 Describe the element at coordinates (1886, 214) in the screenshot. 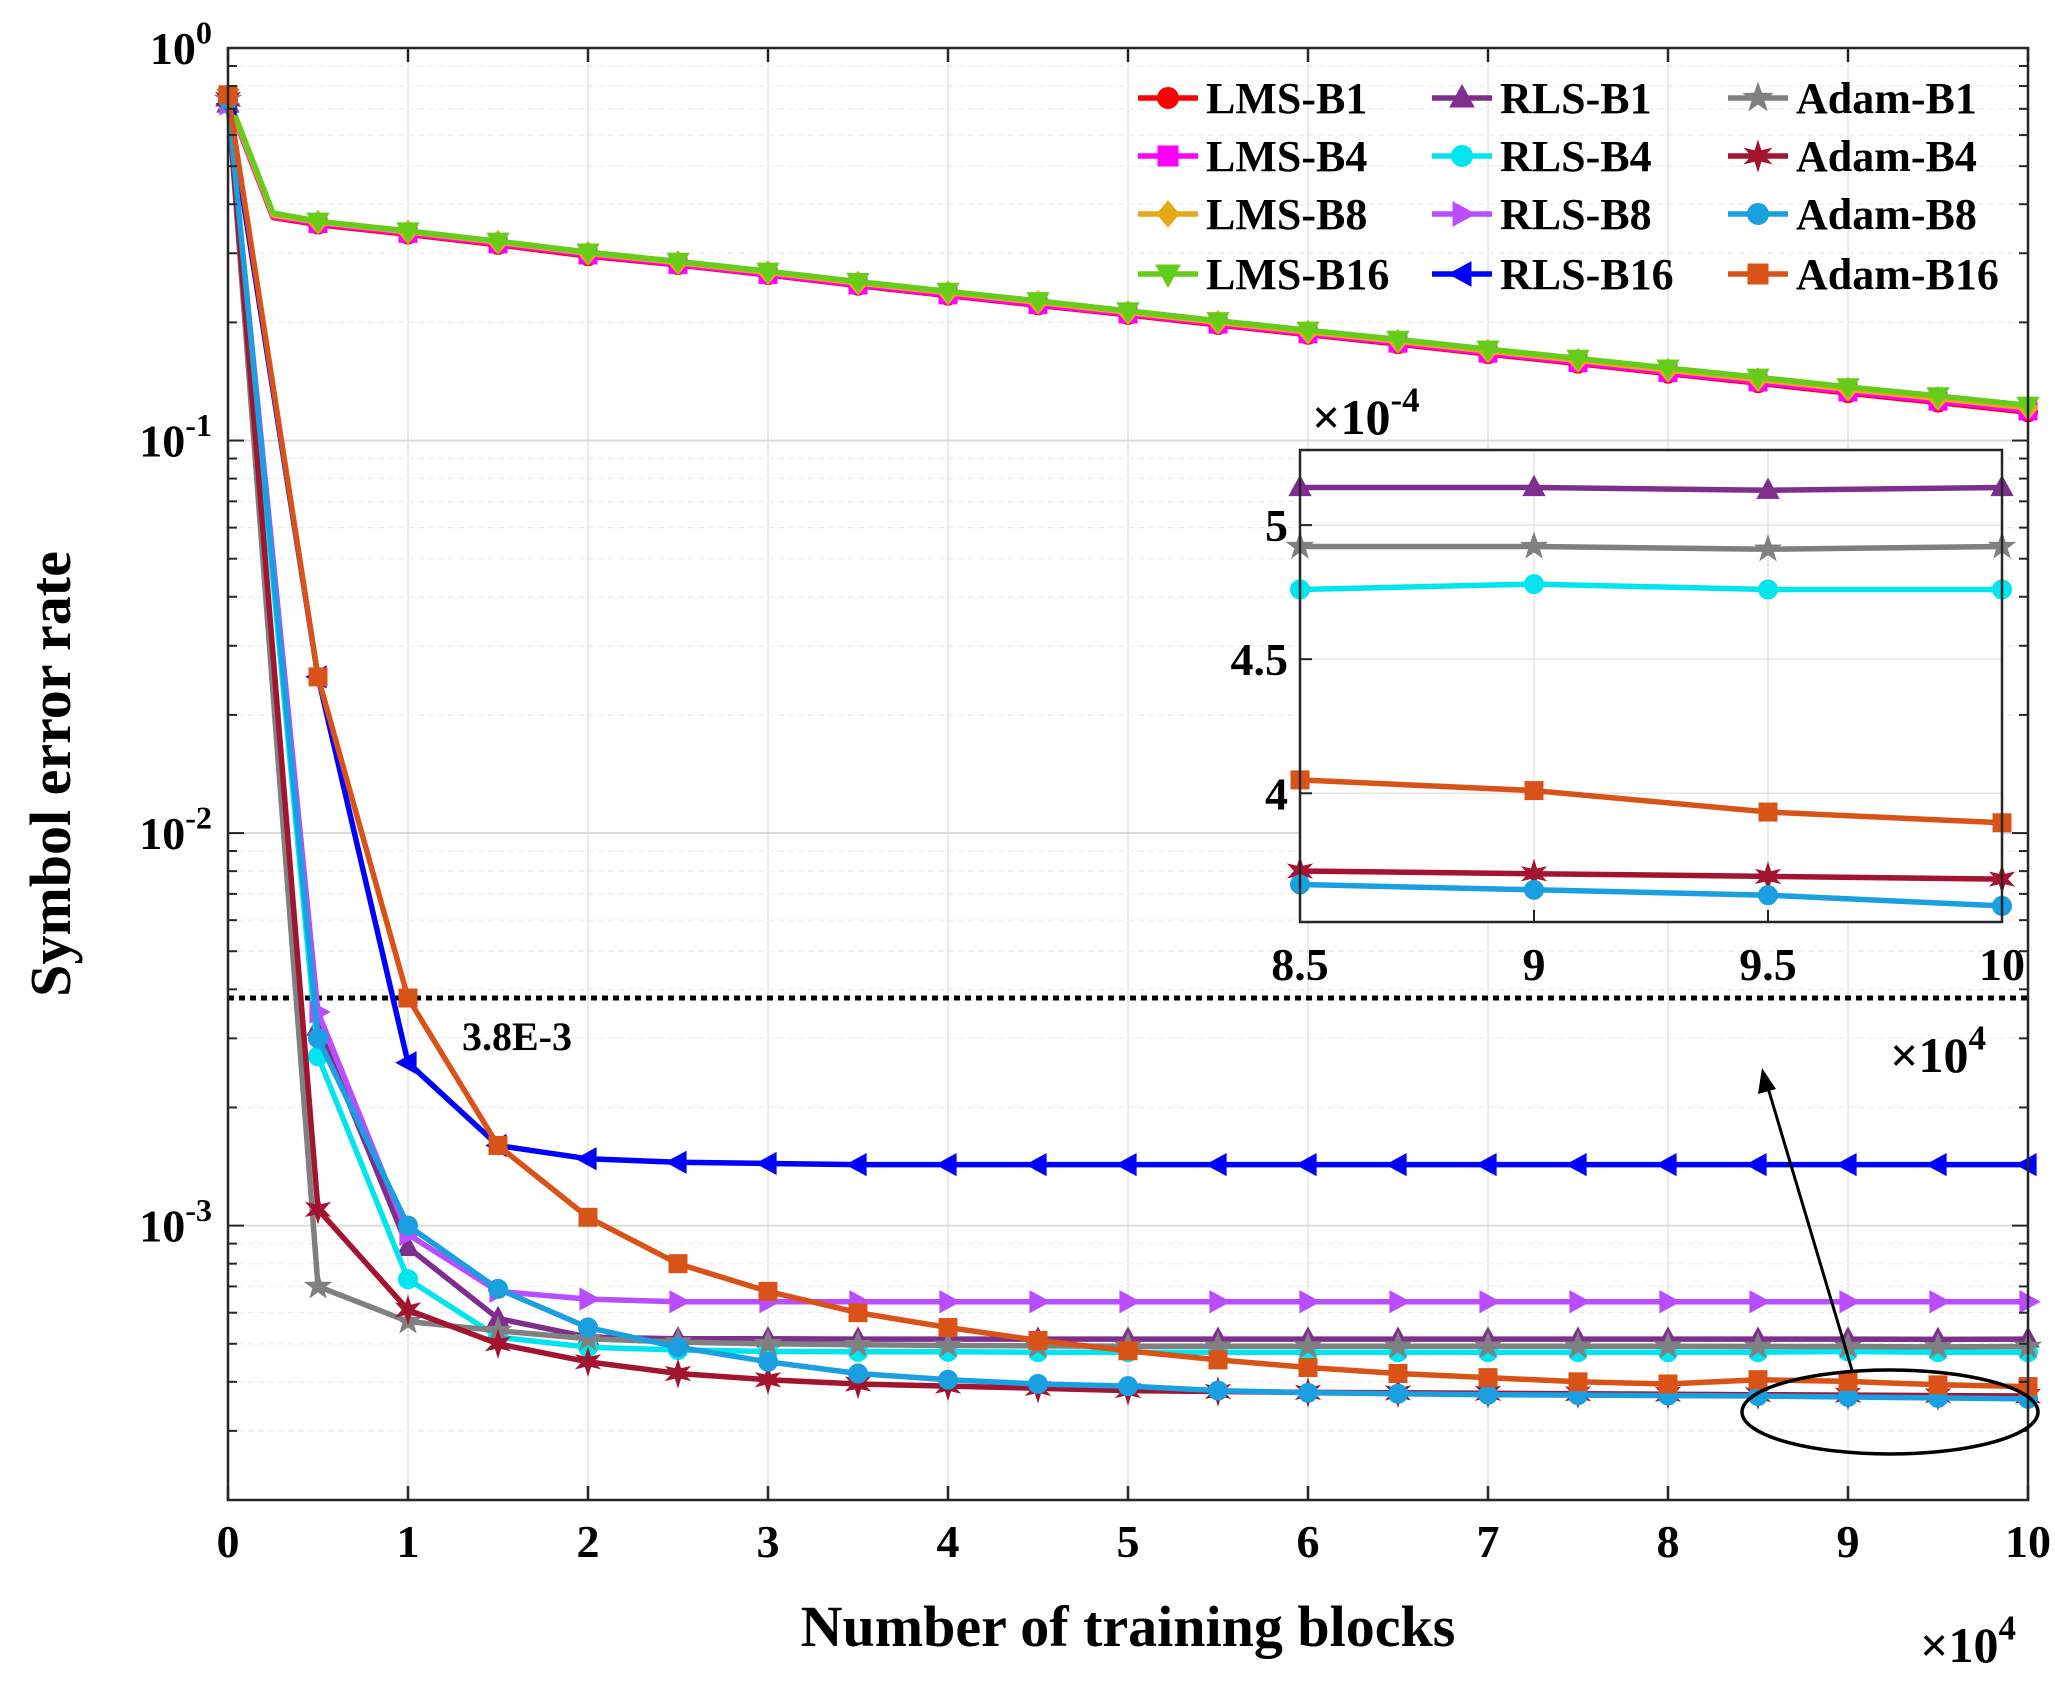

I see `legend-label: Adam-B8` at that location.